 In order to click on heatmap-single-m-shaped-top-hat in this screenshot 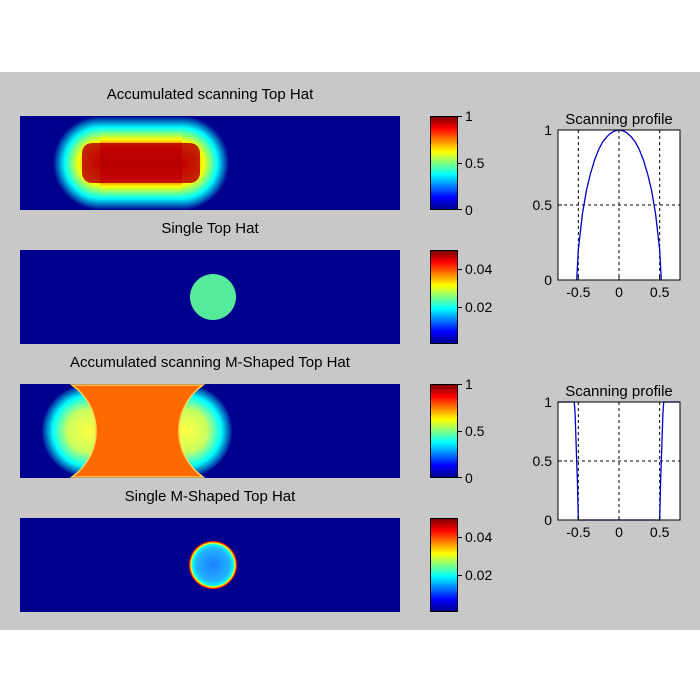, I will do `click(210, 565)`.